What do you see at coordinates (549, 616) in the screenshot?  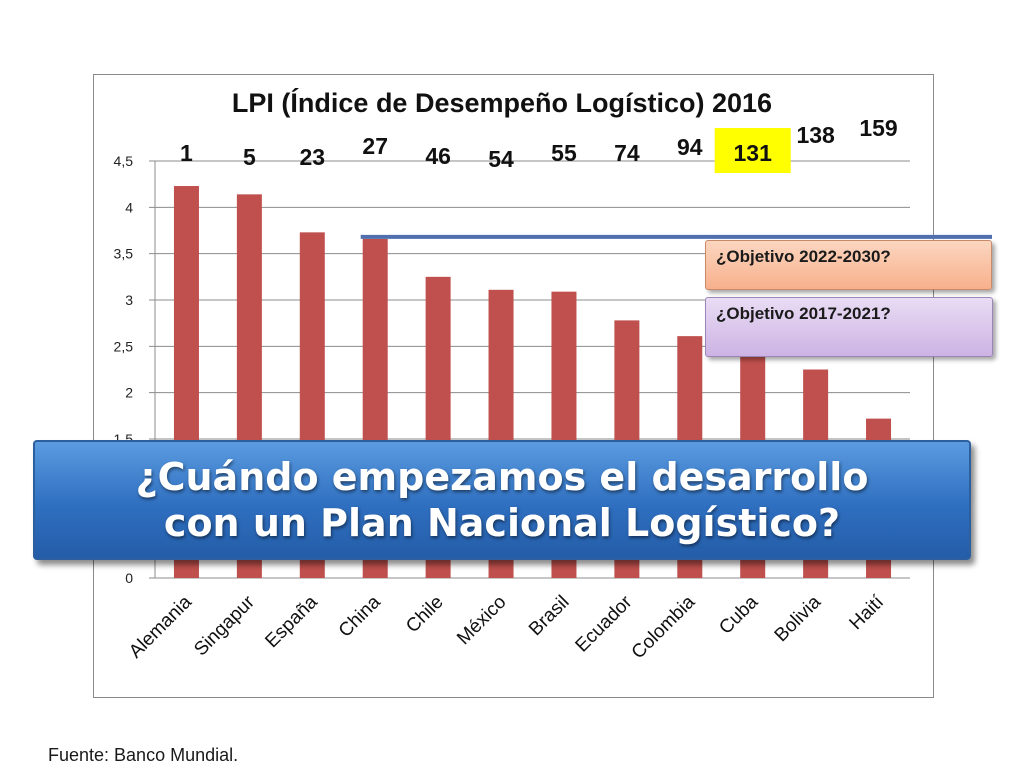 I see `x-tick-label: Brasil` at bounding box center [549, 616].